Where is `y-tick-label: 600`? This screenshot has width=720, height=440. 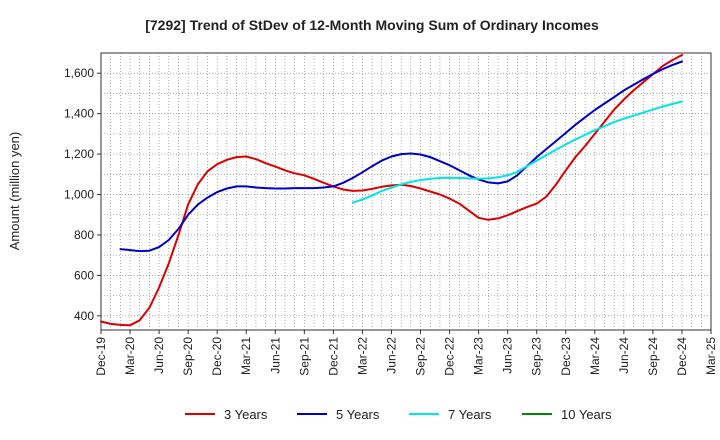
y-tick-label: 600 is located at coordinates (84, 275).